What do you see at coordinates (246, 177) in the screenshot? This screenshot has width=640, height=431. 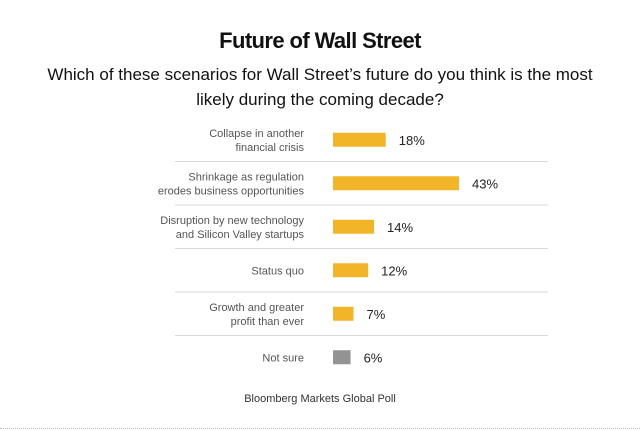 I see `category-label-shrinkage-as-regulation-erodes-business-opportunities: Shrinkage as regulation` at bounding box center [246, 177].